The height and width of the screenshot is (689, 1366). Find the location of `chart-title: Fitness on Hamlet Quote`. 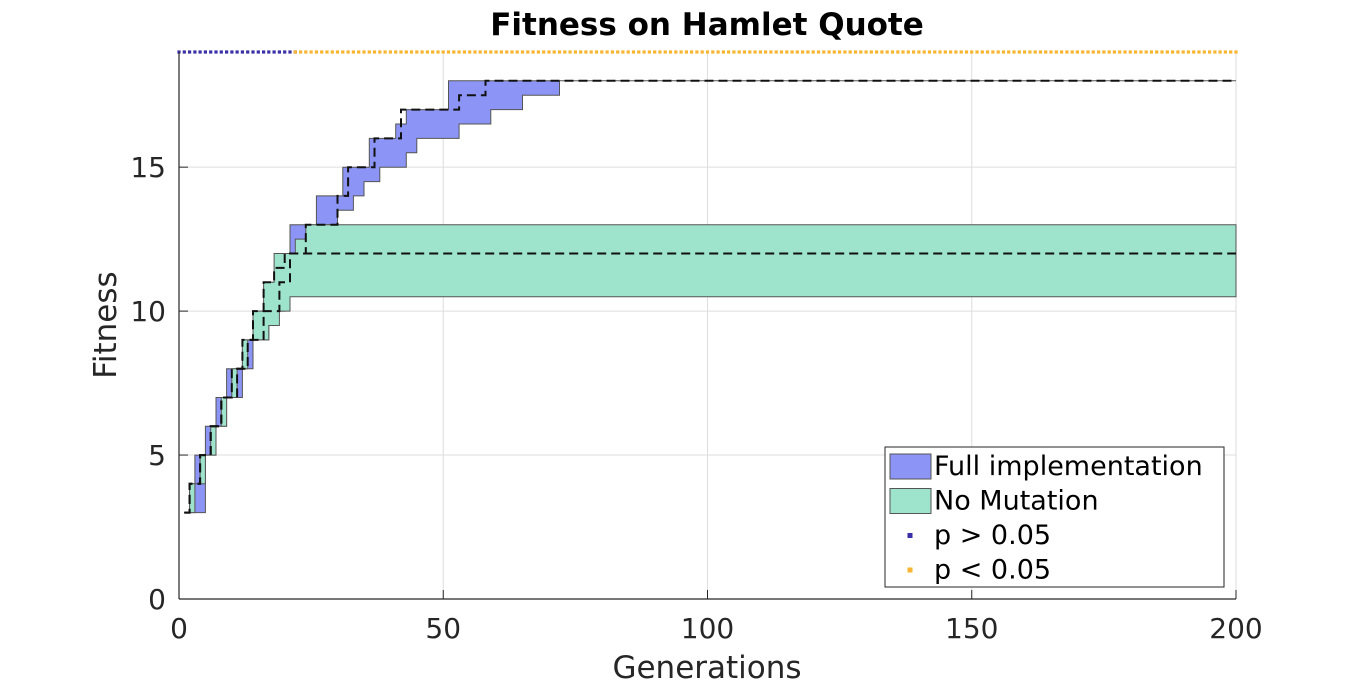

chart-title: Fitness on Hamlet Quote is located at coordinates (707, 25).